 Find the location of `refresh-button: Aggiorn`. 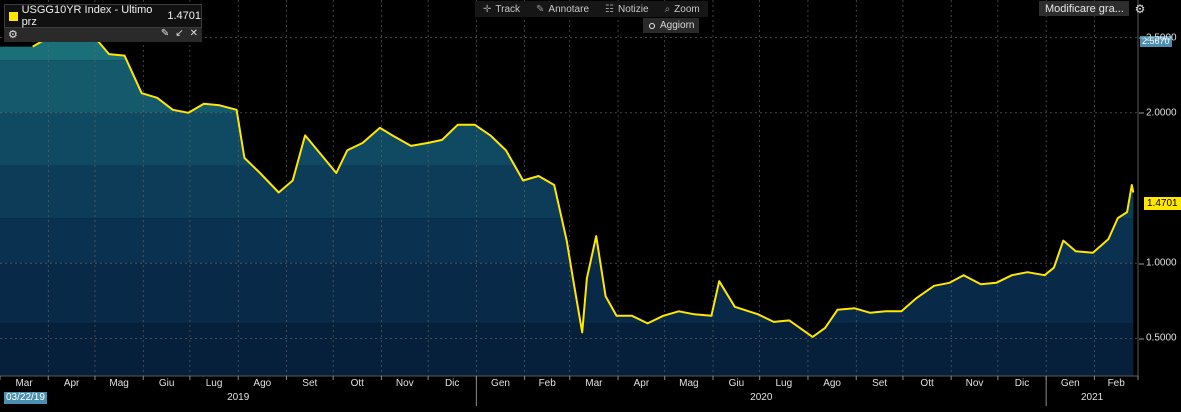

refresh-button: Aggiorn is located at coordinates (671, 25).